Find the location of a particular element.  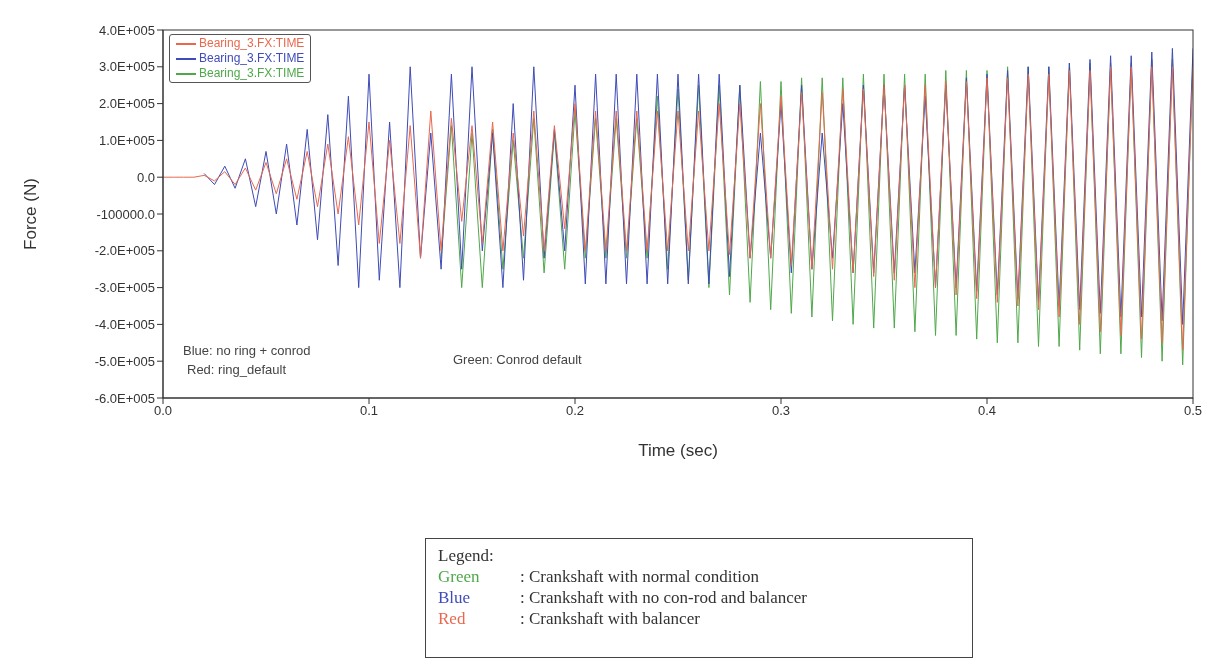

y-tick-label: 0.0 is located at coordinates (145, 177).